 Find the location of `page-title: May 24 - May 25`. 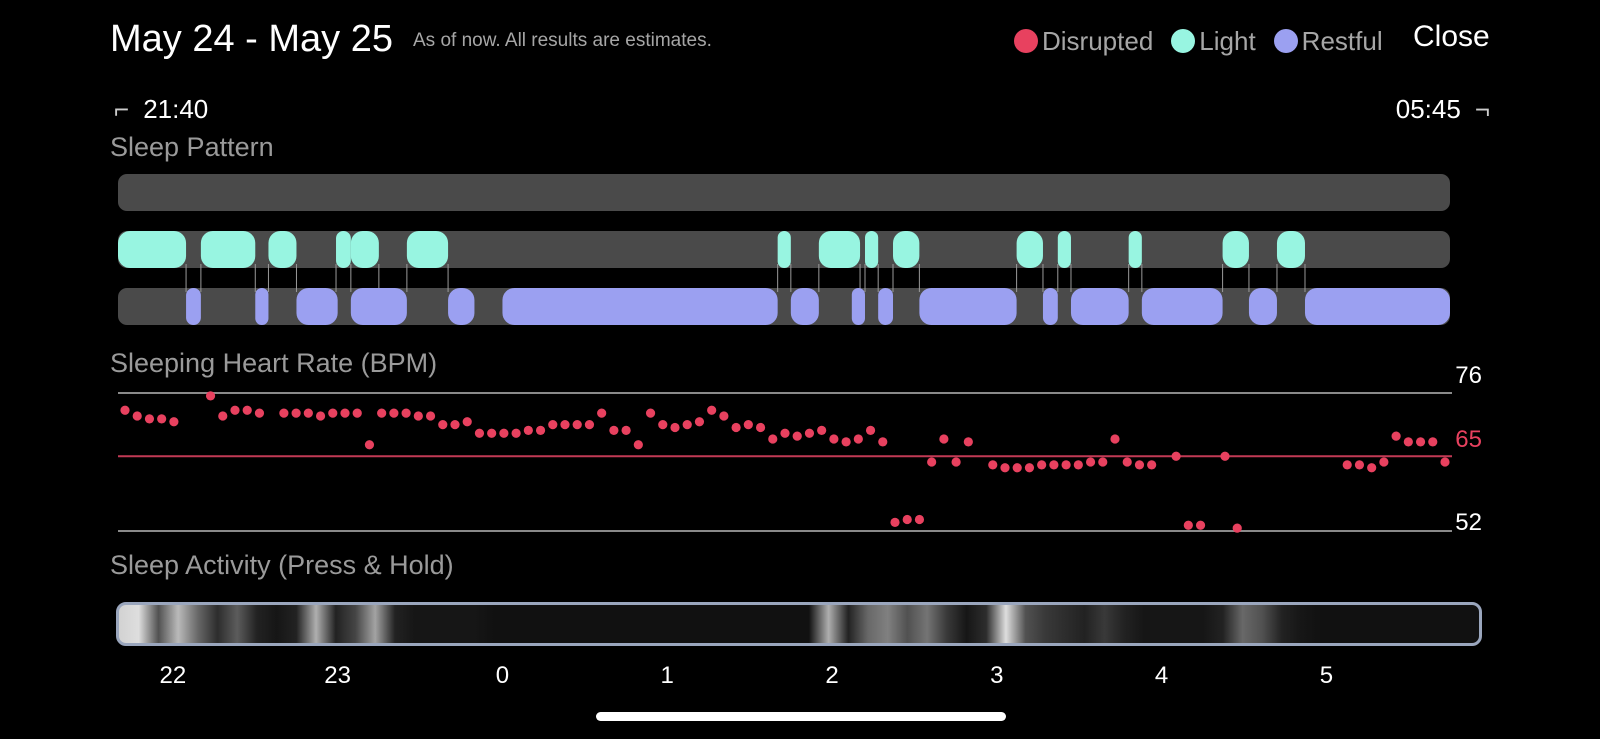

page-title: May 24 - May 25 is located at coordinates (251, 39).